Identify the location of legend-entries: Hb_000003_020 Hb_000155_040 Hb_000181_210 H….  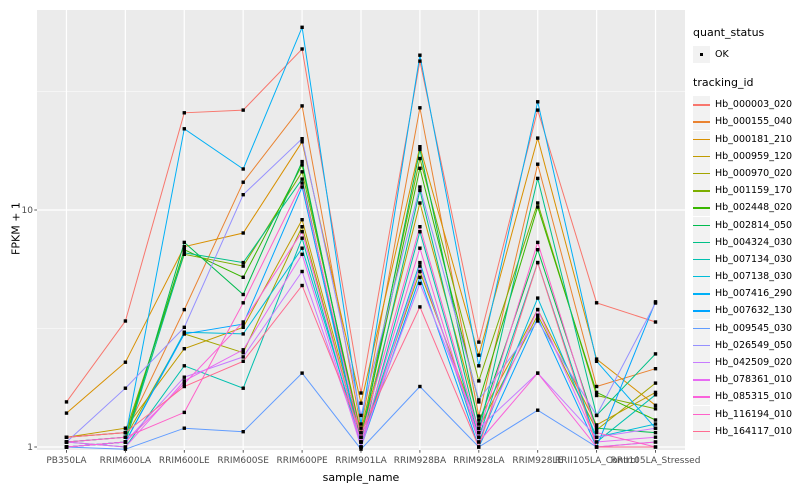
(746, 268).